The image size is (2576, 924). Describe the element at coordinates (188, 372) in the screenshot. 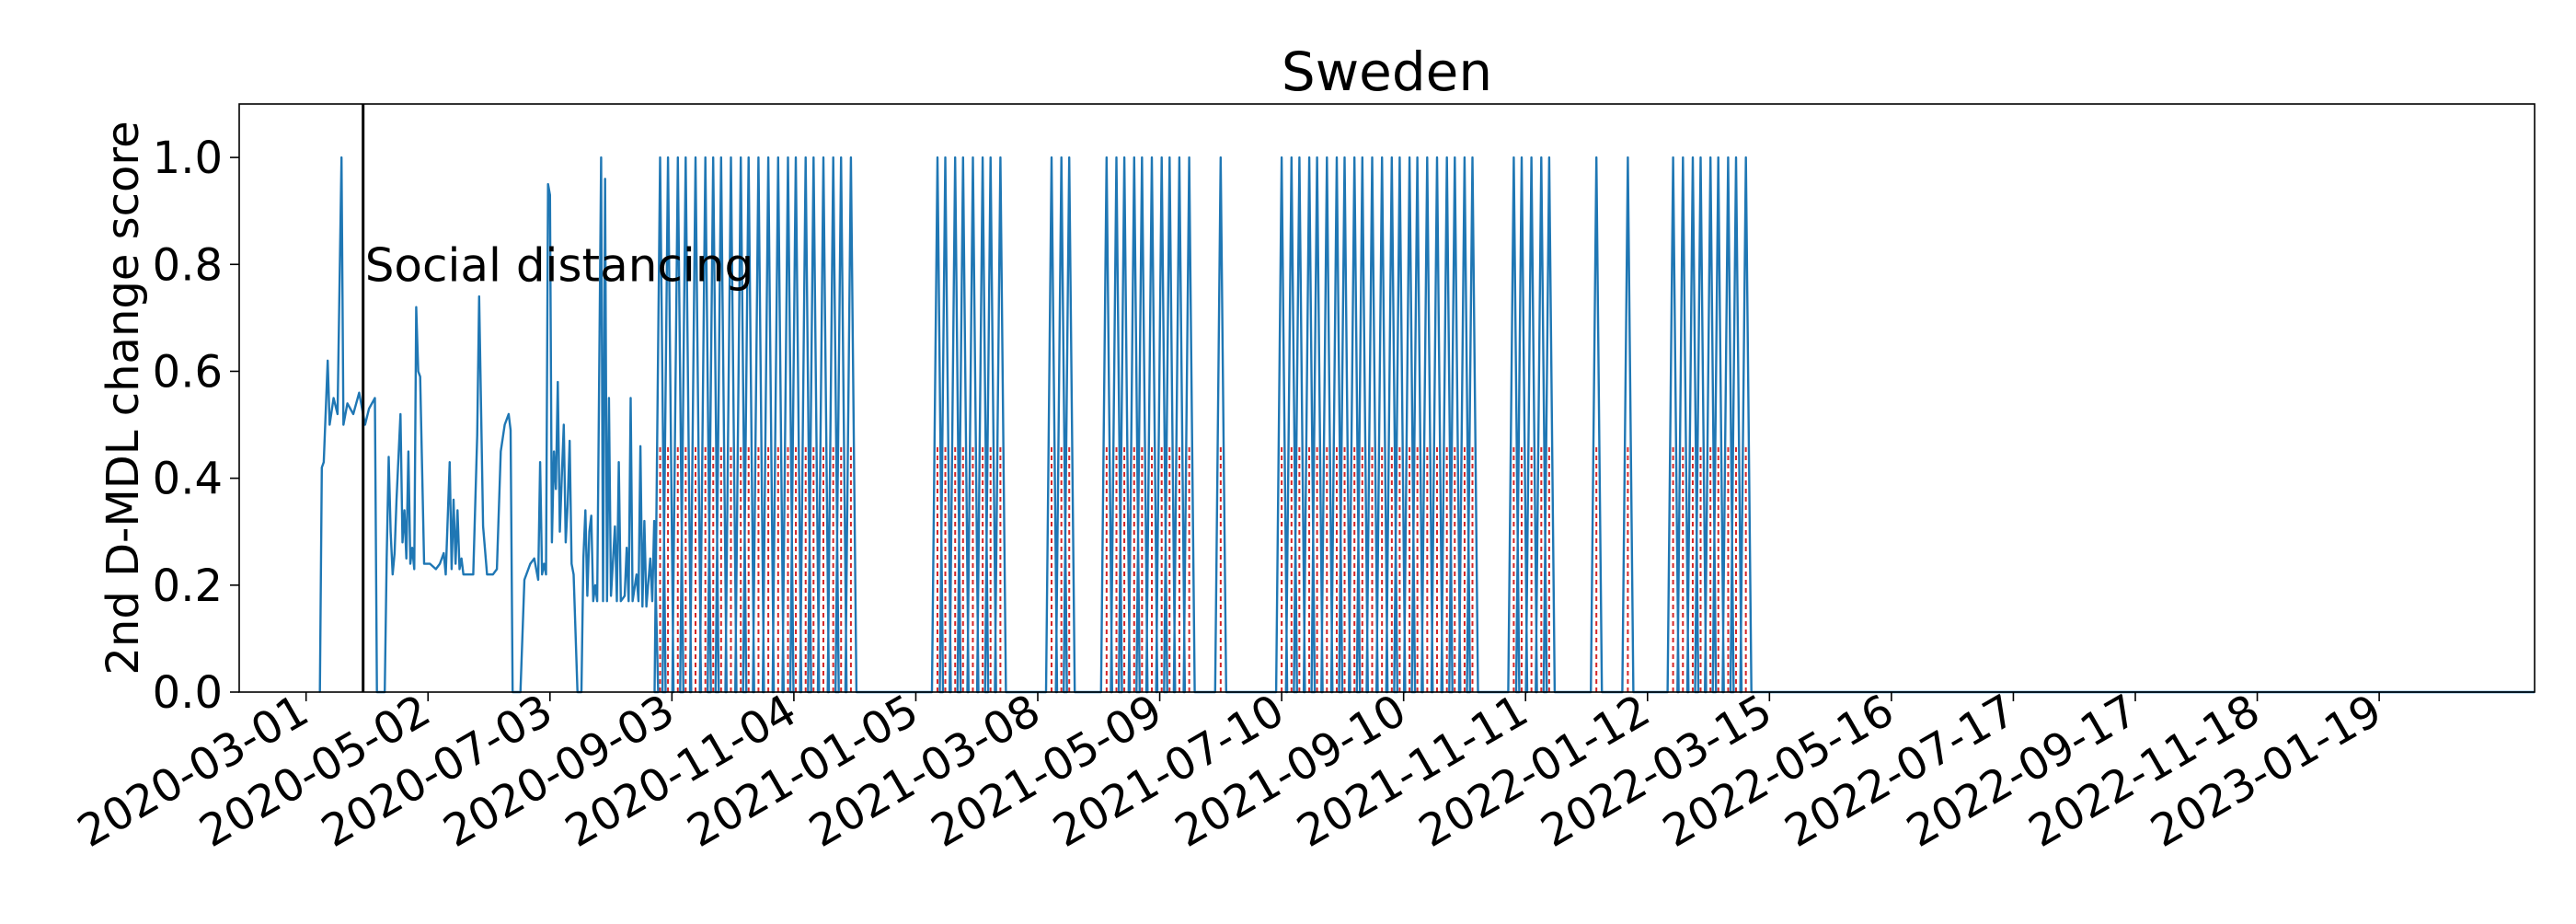

I see `y-tick-label: 0.6` at that location.